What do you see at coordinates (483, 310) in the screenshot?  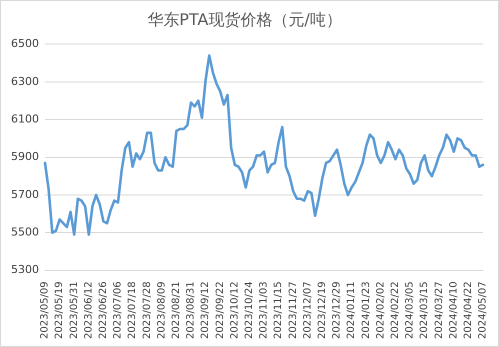 I see `x-tick-label: 2024/05/07` at bounding box center [483, 310].